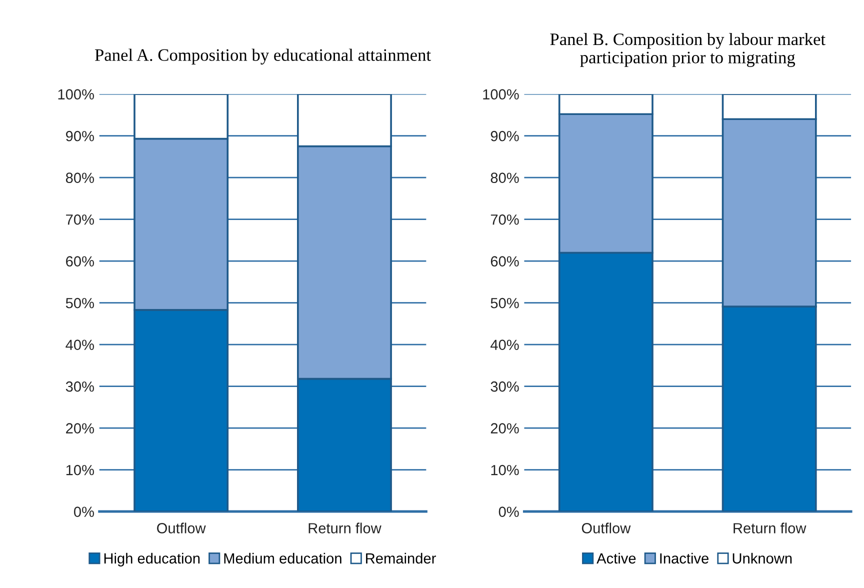 This screenshot has height=588, width=864. Describe the element at coordinates (152, 559) in the screenshot. I see `legend-label: High education` at that location.